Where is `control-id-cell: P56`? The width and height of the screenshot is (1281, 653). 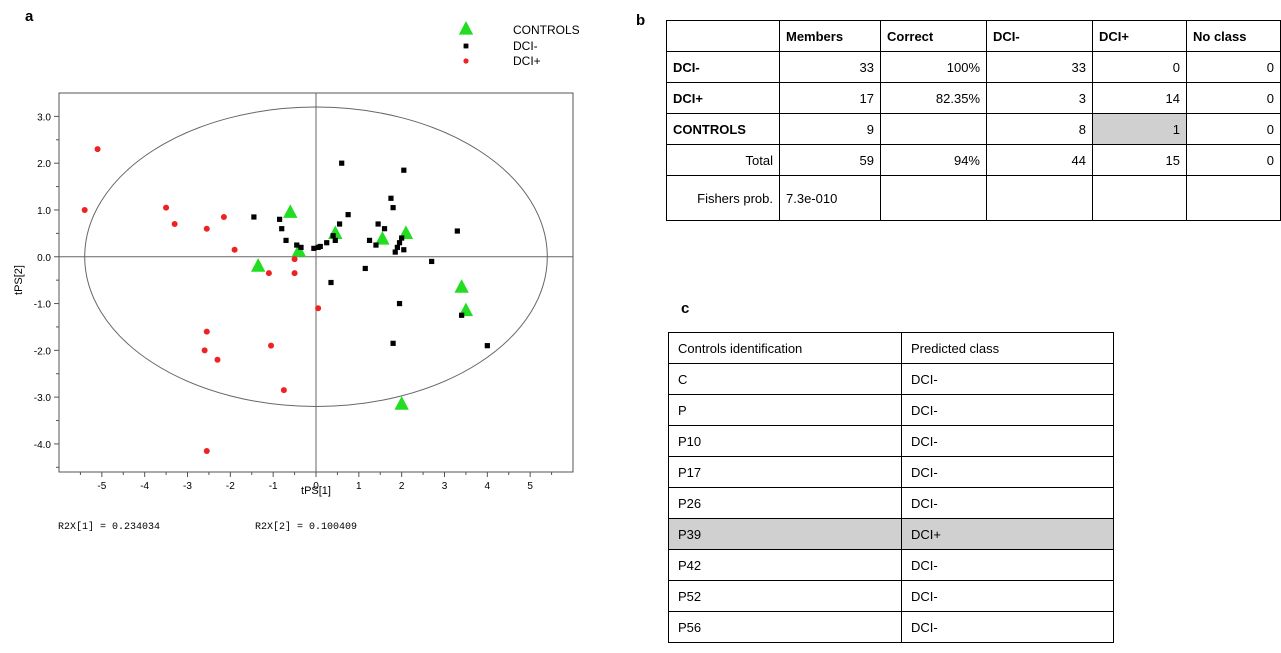
control-id-cell: P56 is located at coordinates (785, 627).